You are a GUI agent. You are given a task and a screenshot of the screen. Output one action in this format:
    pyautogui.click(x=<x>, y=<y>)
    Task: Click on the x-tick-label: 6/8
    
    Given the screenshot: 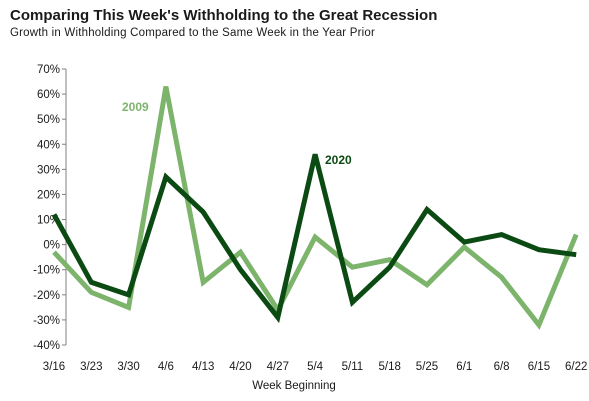 What is the action you would take?
    pyautogui.click(x=502, y=367)
    